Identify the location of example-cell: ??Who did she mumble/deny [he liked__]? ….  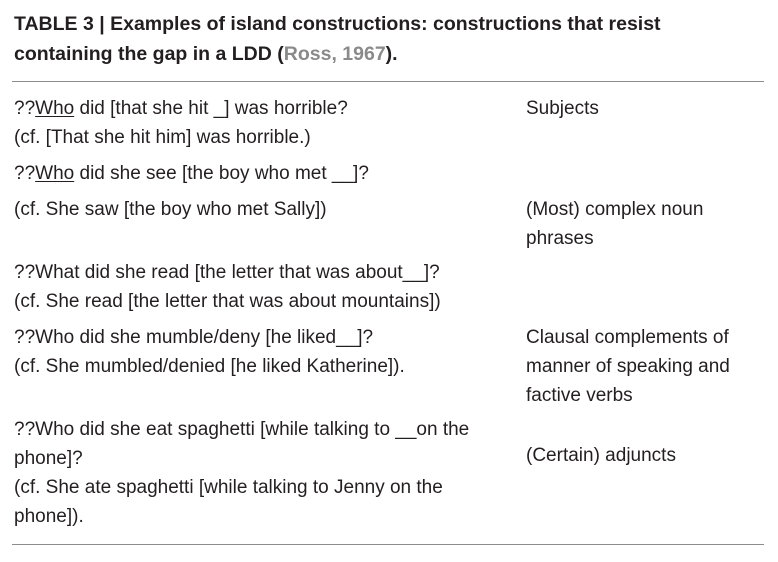
(254, 352).